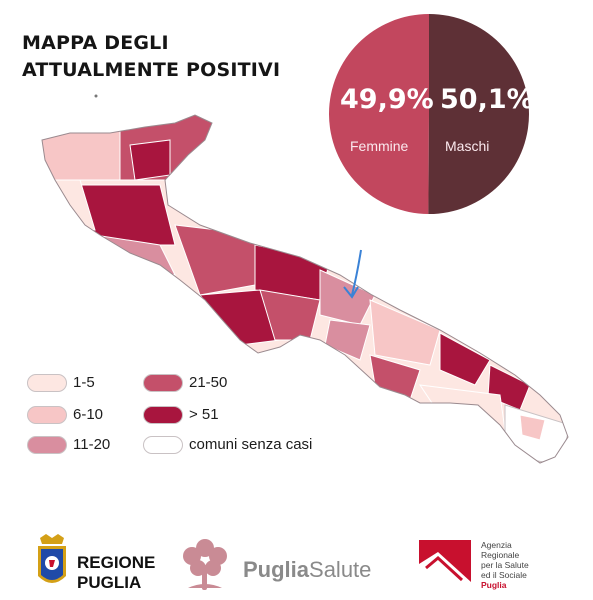 The image size is (593, 600). I want to click on aress-line-1: Agenzia, so click(496, 545).